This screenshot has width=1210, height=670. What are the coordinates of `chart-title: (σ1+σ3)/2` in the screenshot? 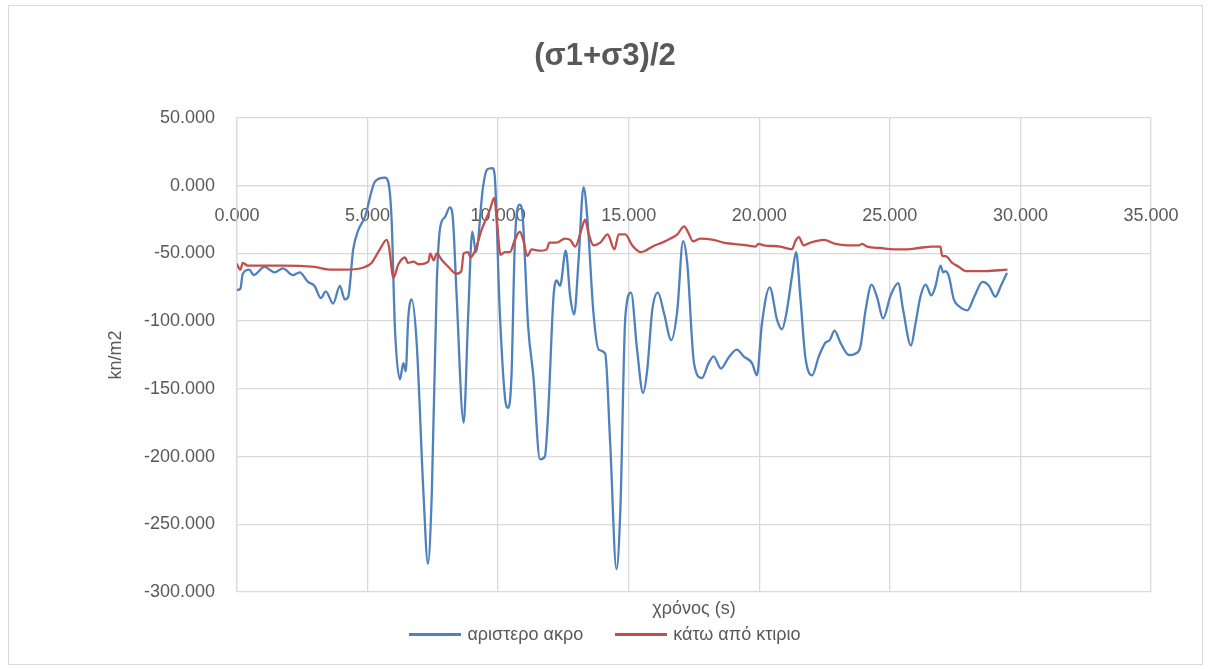 It's located at (605, 55).